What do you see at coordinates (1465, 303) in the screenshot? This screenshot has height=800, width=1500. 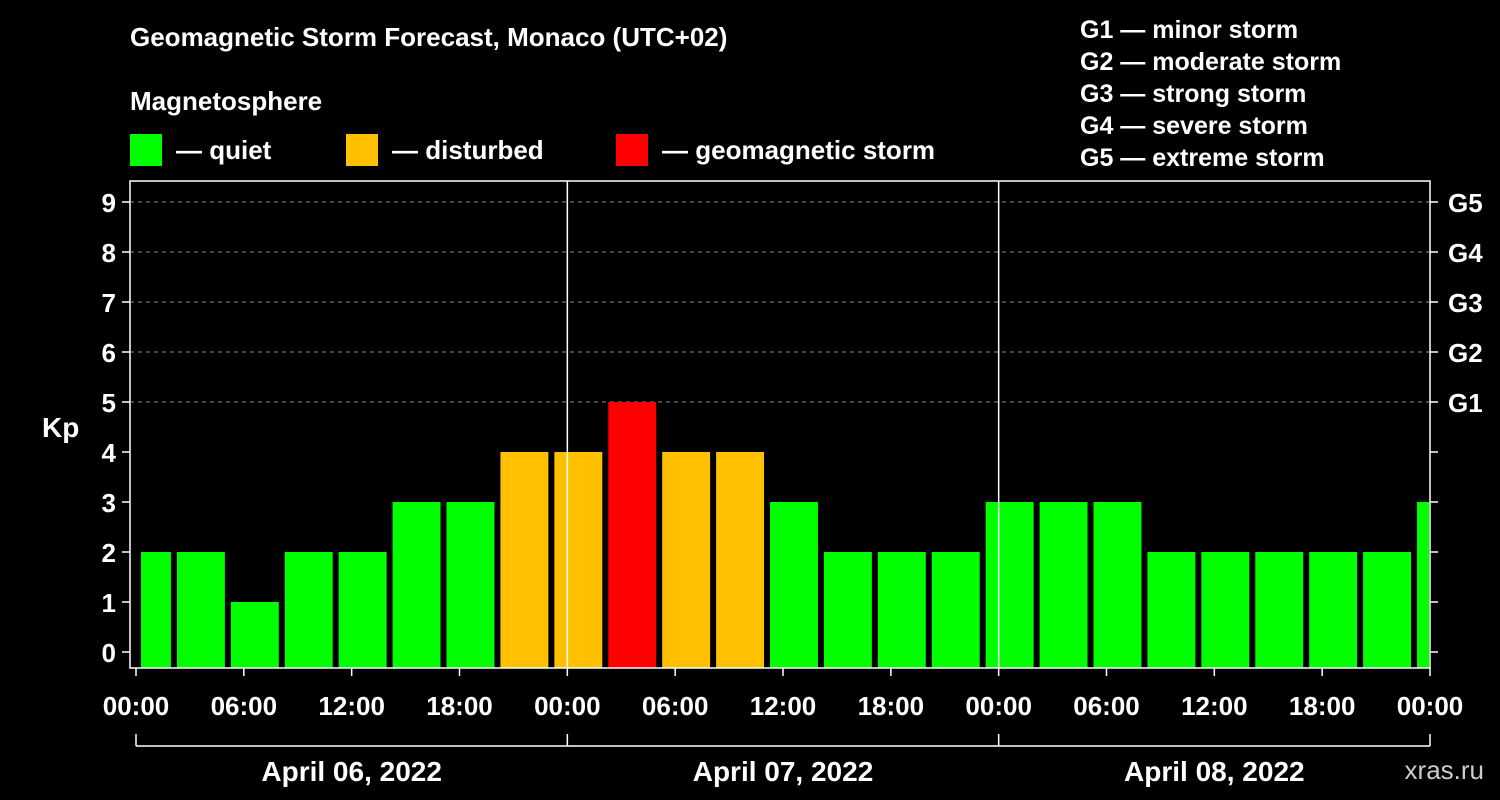 I see `right-label-g3: G3` at bounding box center [1465, 303].